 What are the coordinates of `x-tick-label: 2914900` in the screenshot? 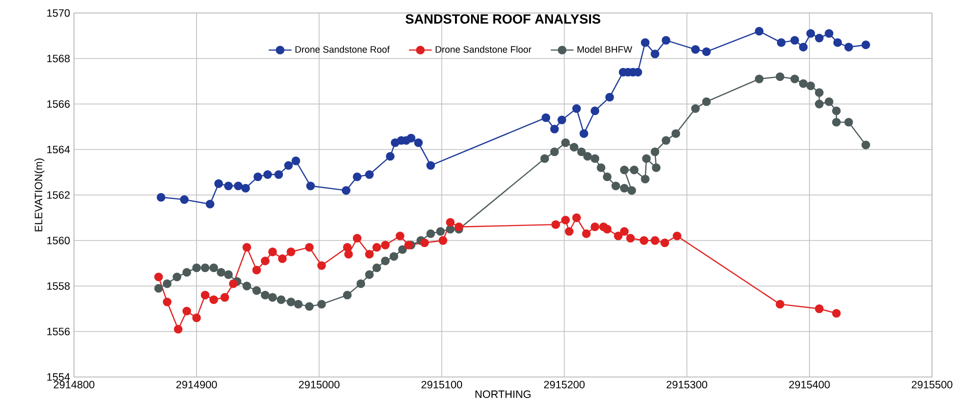 It's located at (196, 384).